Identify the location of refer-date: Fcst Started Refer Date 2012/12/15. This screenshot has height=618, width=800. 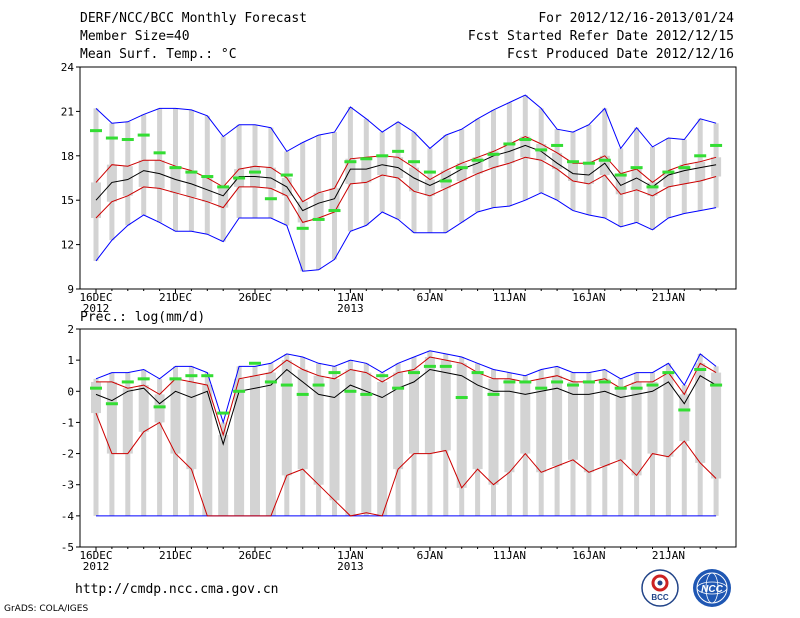
(600, 36).